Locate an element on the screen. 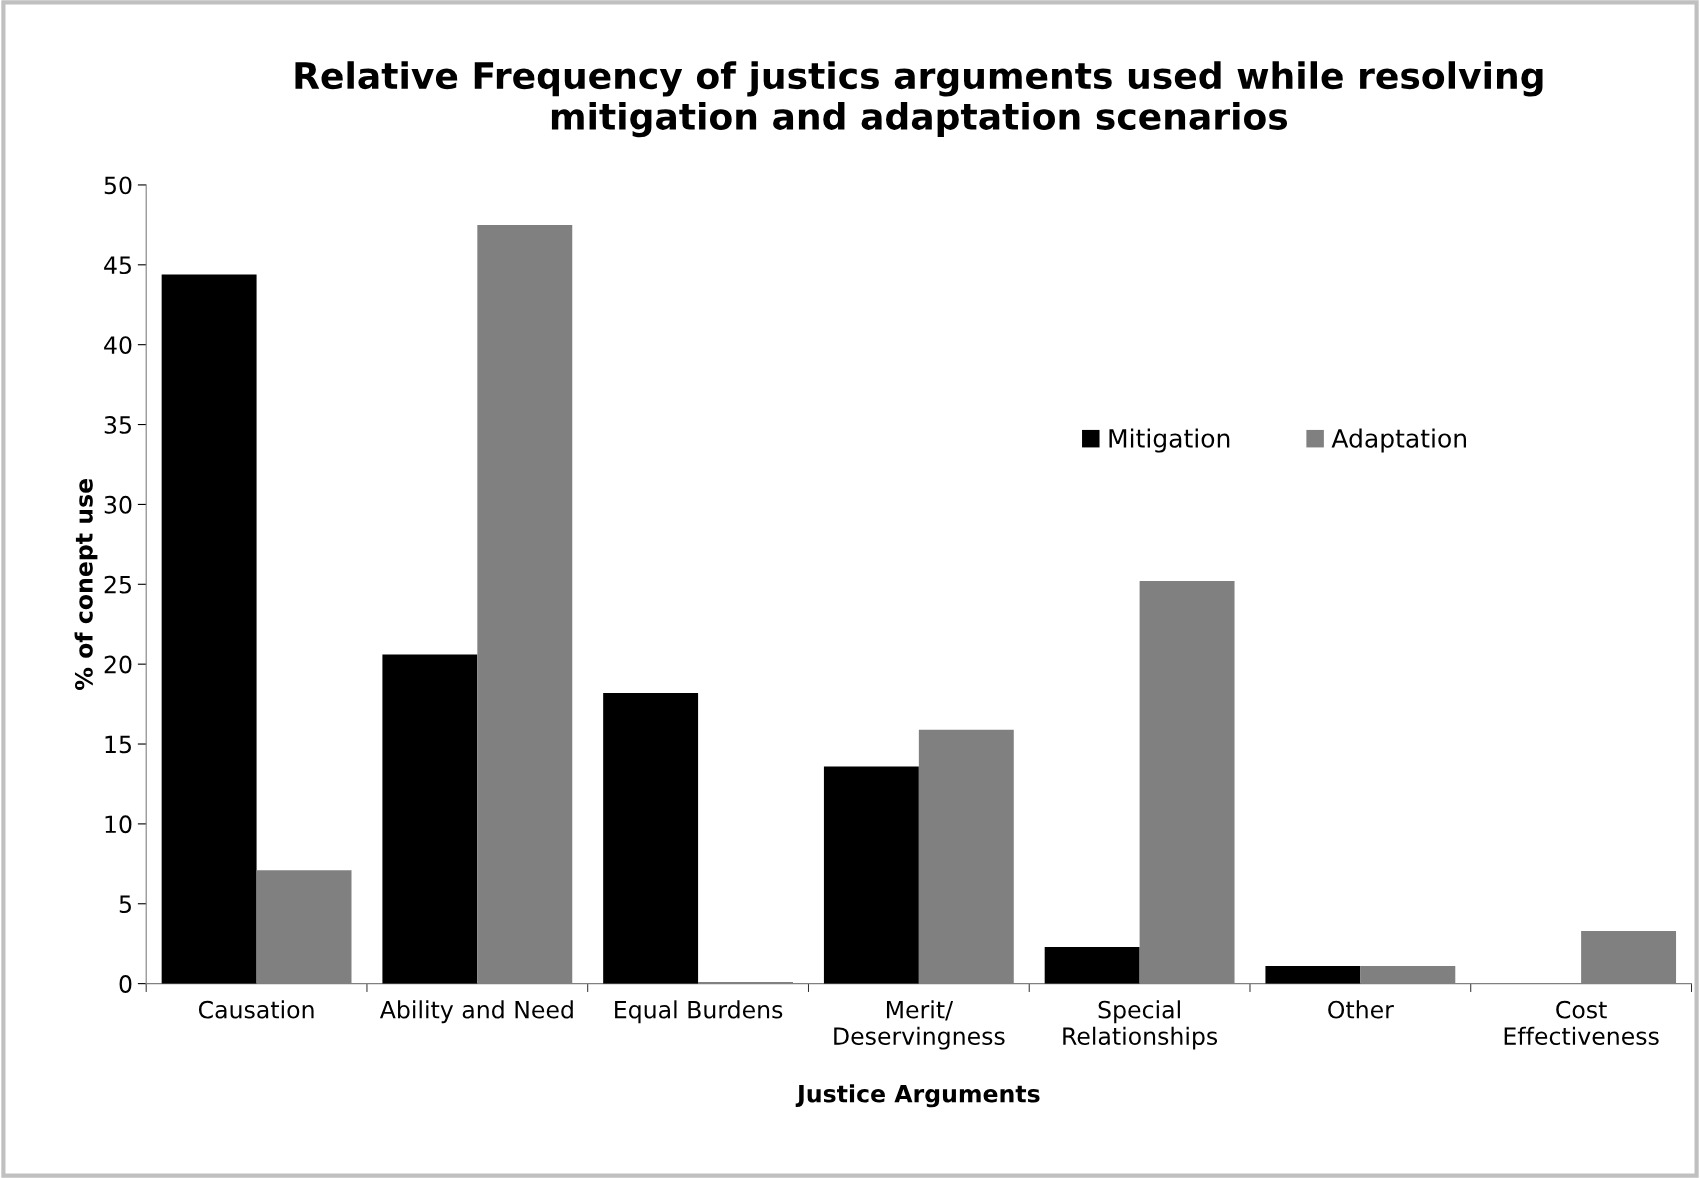 The width and height of the screenshot is (1700, 1178). y-tick-label: 25 is located at coordinates (117, 584).